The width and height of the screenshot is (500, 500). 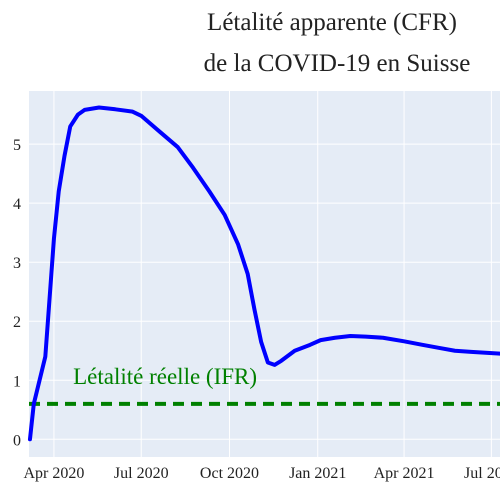 What do you see at coordinates (165, 376) in the screenshot?
I see `ifr-label: Létalité réelle (IFR)` at bounding box center [165, 376].